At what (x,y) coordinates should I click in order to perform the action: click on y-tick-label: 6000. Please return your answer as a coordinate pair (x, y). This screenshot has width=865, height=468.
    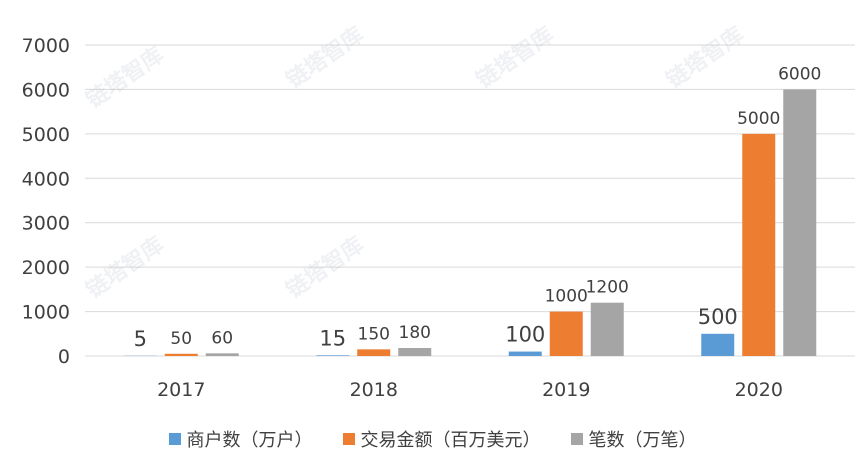
    Looking at the image, I should click on (46, 90).